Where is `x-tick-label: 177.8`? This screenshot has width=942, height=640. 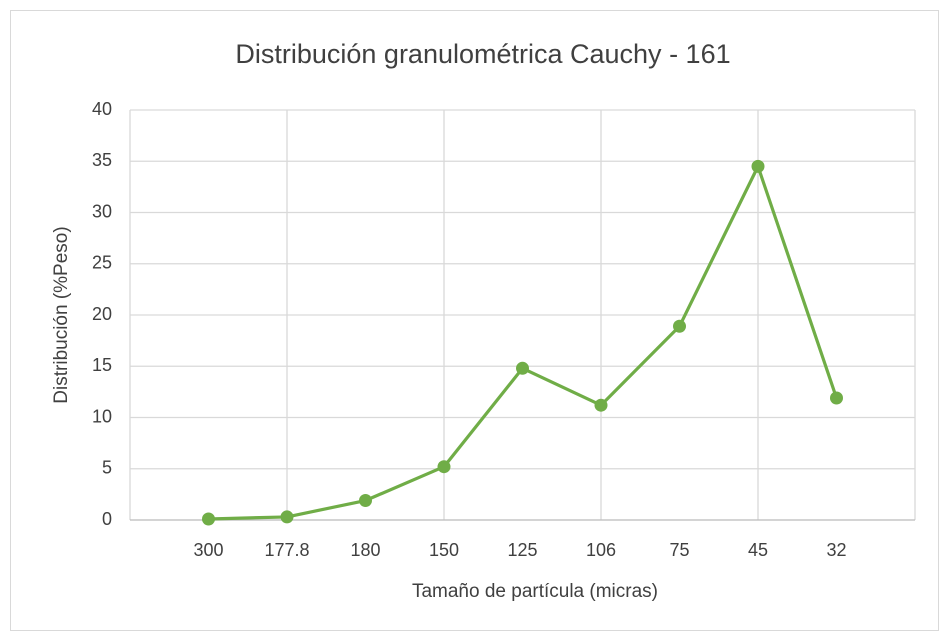 x-tick-label: 177.8 is located at coordinates (286, 550).